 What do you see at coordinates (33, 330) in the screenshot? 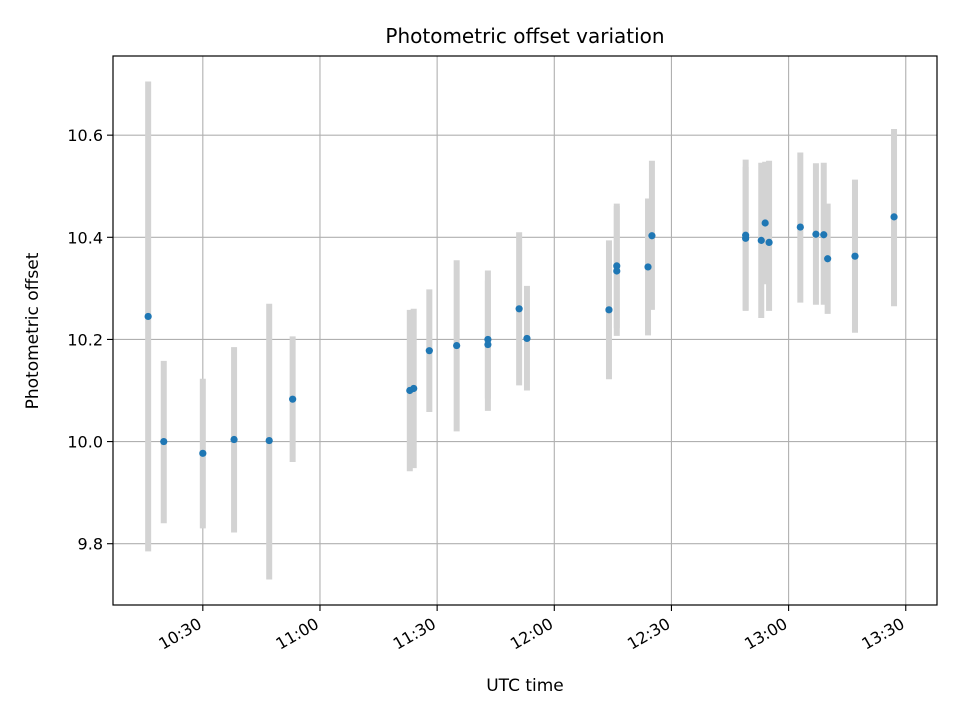
I see `y-axis-title: Photometric offset` at bounding box center [33, 330].